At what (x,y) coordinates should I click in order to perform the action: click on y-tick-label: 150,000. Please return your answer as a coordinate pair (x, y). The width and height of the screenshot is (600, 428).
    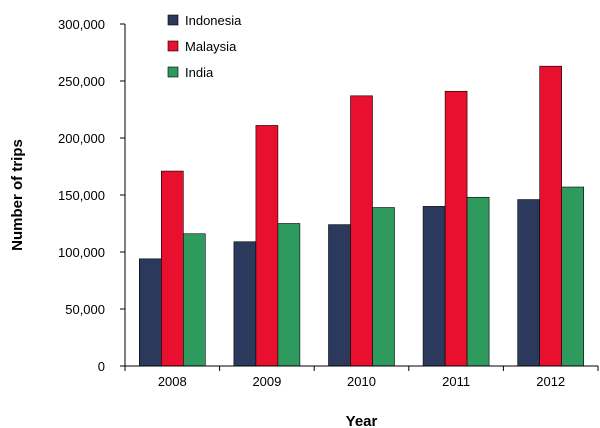
    Looking at the image, I should click on (81, 195).